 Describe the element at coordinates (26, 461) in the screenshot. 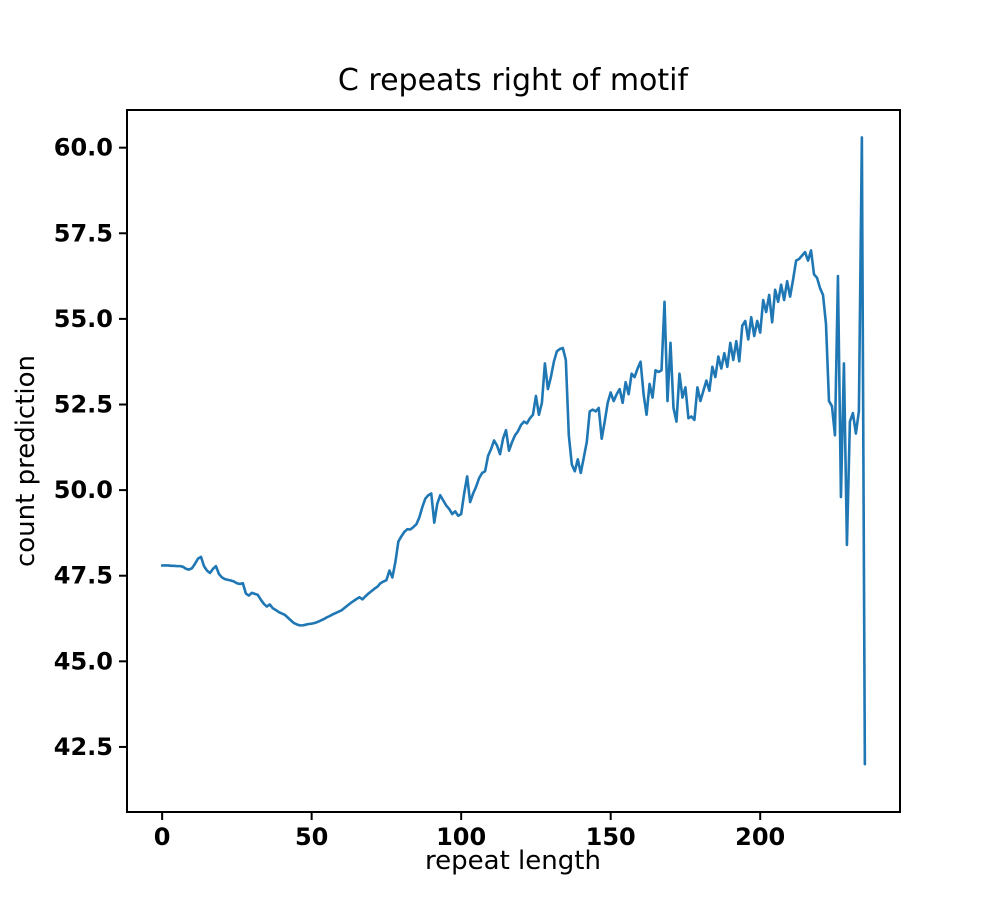

I see `y-axis-label: count prediction` at that location.